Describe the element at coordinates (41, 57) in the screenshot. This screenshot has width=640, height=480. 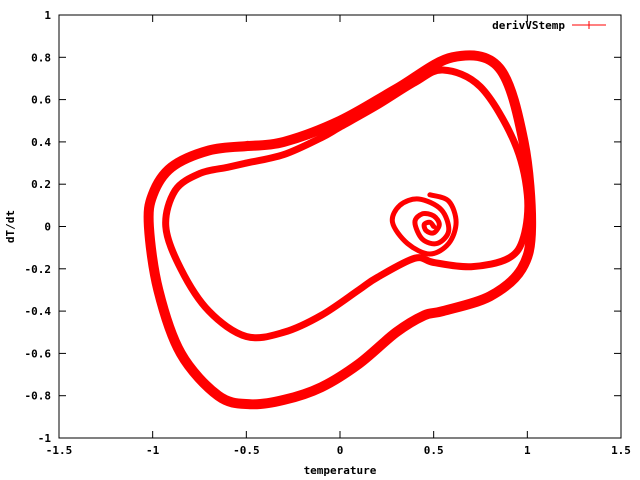
I see `y-tick-label: 0.8` at that location.